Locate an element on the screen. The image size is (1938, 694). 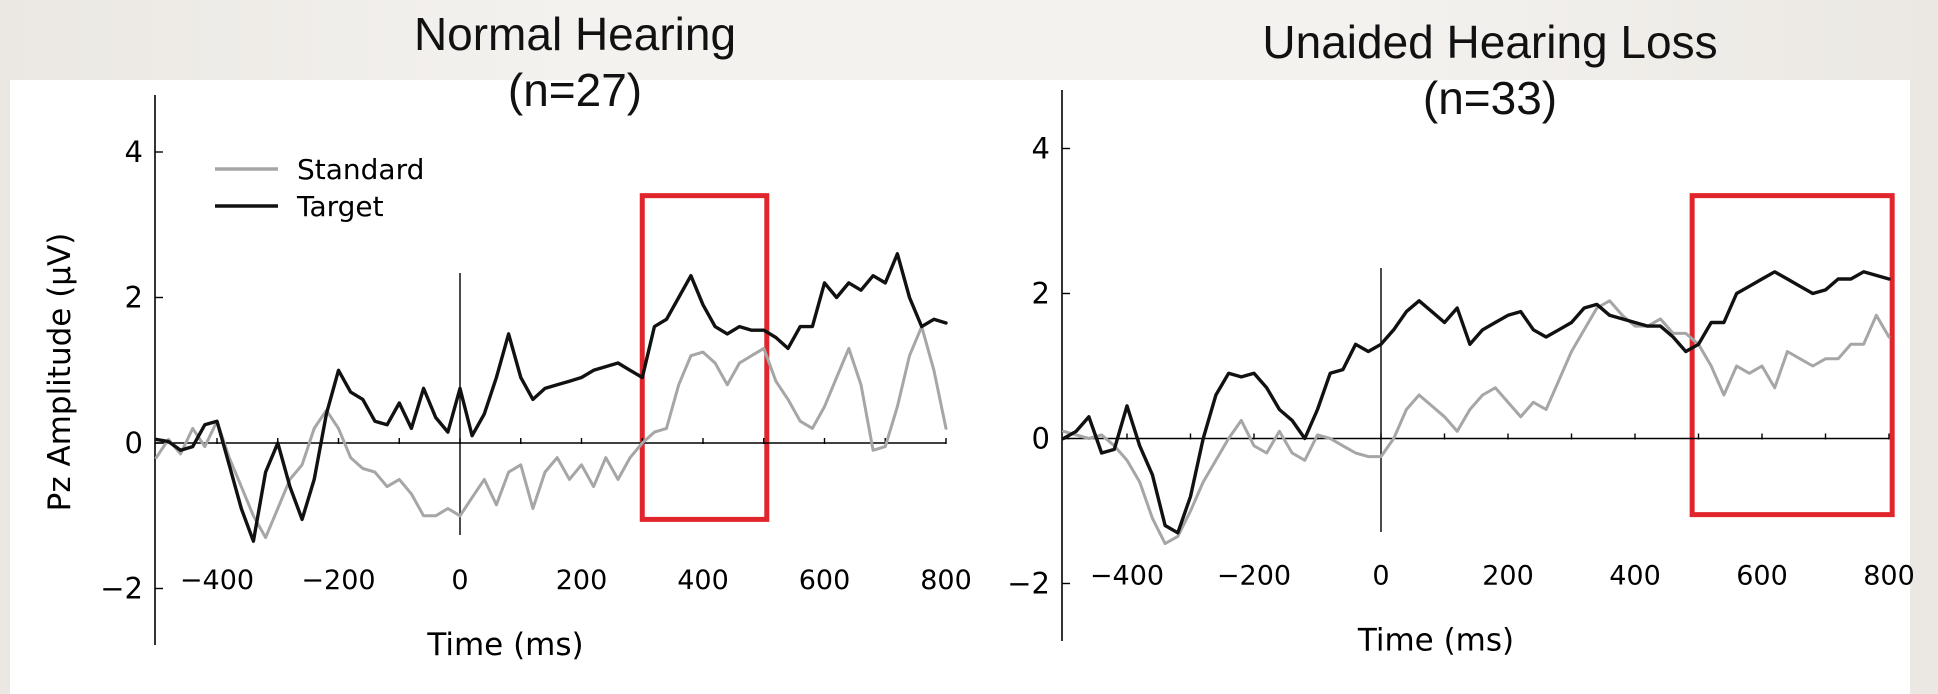
chart-title-normal-hearing: Normal Hearing (n=27) is located at coordinates (575, 62).